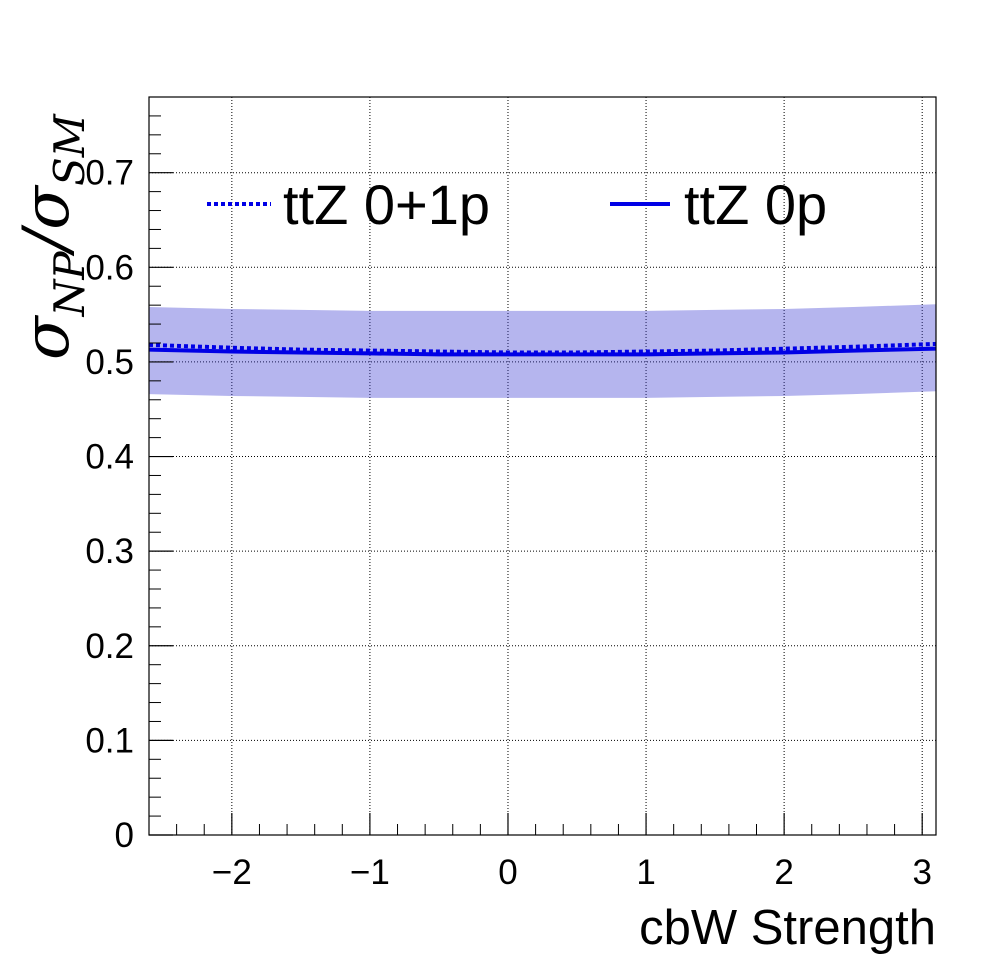 This screenshot has height=972, width=996. What do you see at coordinates (69, 284) in the screenshot?
I see `y-title-sub-num: NP` at bounding box center [69, 284].